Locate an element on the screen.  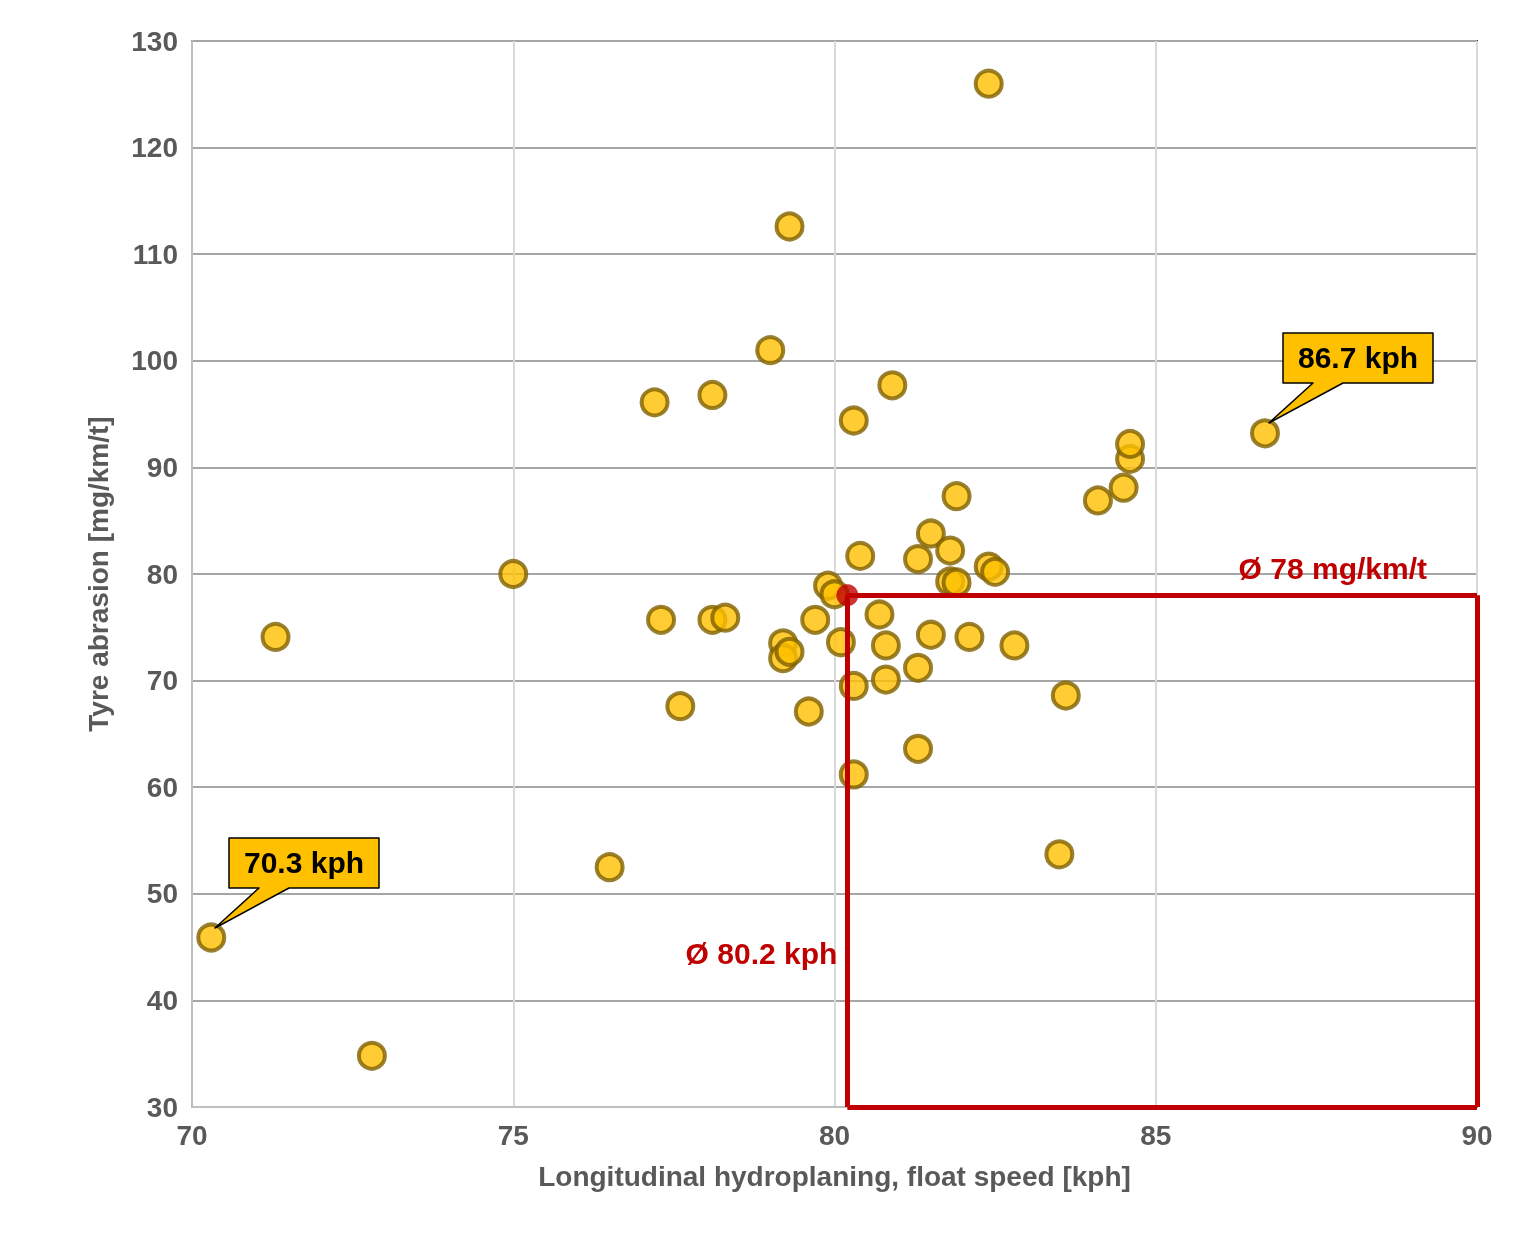
callout-shape: 86.7 kph is located at coordinates (1351, 379).